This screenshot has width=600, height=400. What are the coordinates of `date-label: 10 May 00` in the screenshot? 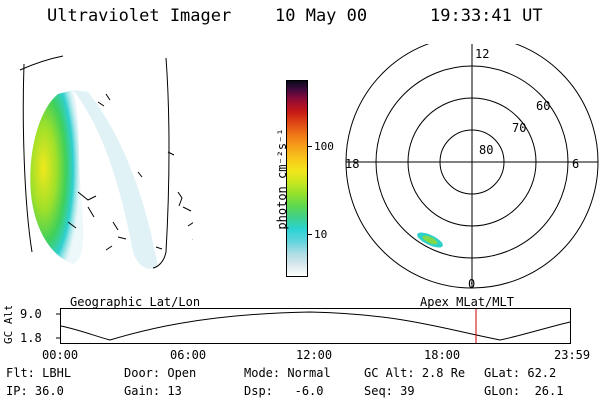 It's located at (321, 16).